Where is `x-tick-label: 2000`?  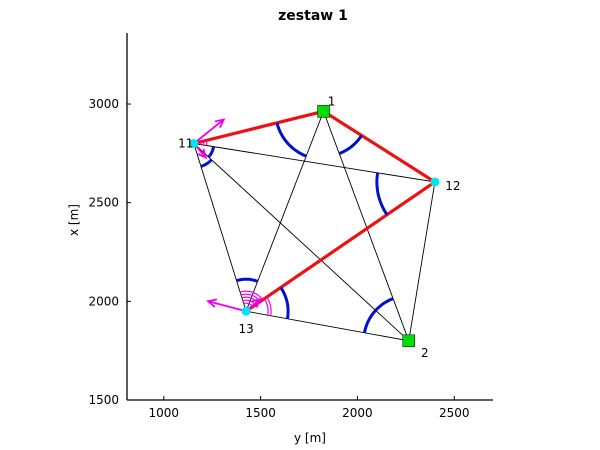 x-tick-label: 2000 is located at coordinates (357, 413).